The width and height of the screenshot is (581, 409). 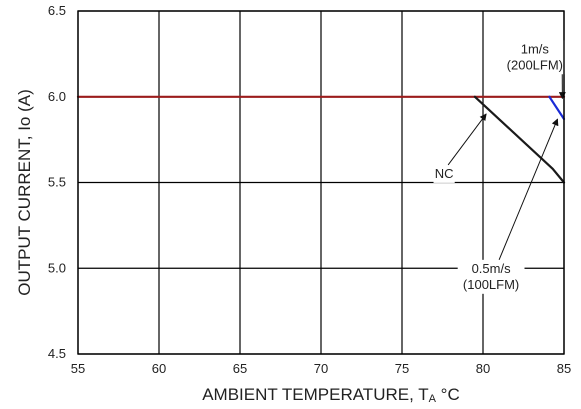 I want to click on y-tick-label: 5.0, so click(x=57, y=267).